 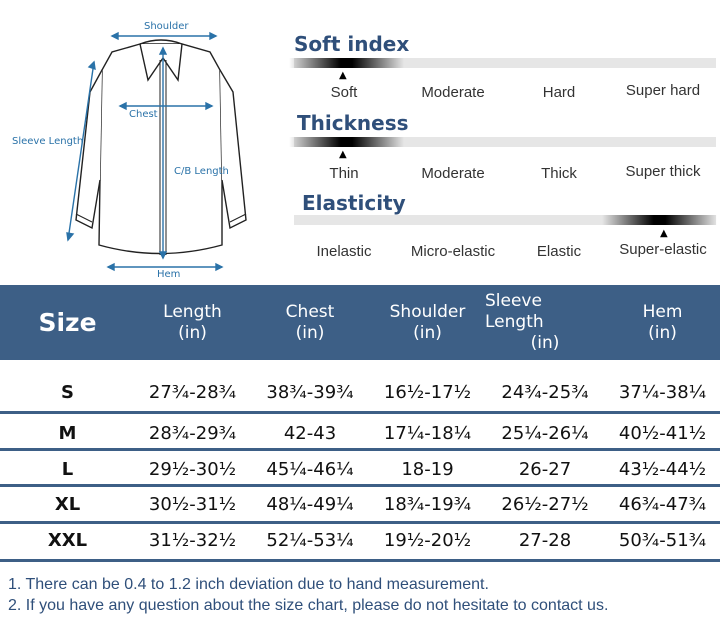 I want to click on hem-label: Hem, so click(x=169, y=274).